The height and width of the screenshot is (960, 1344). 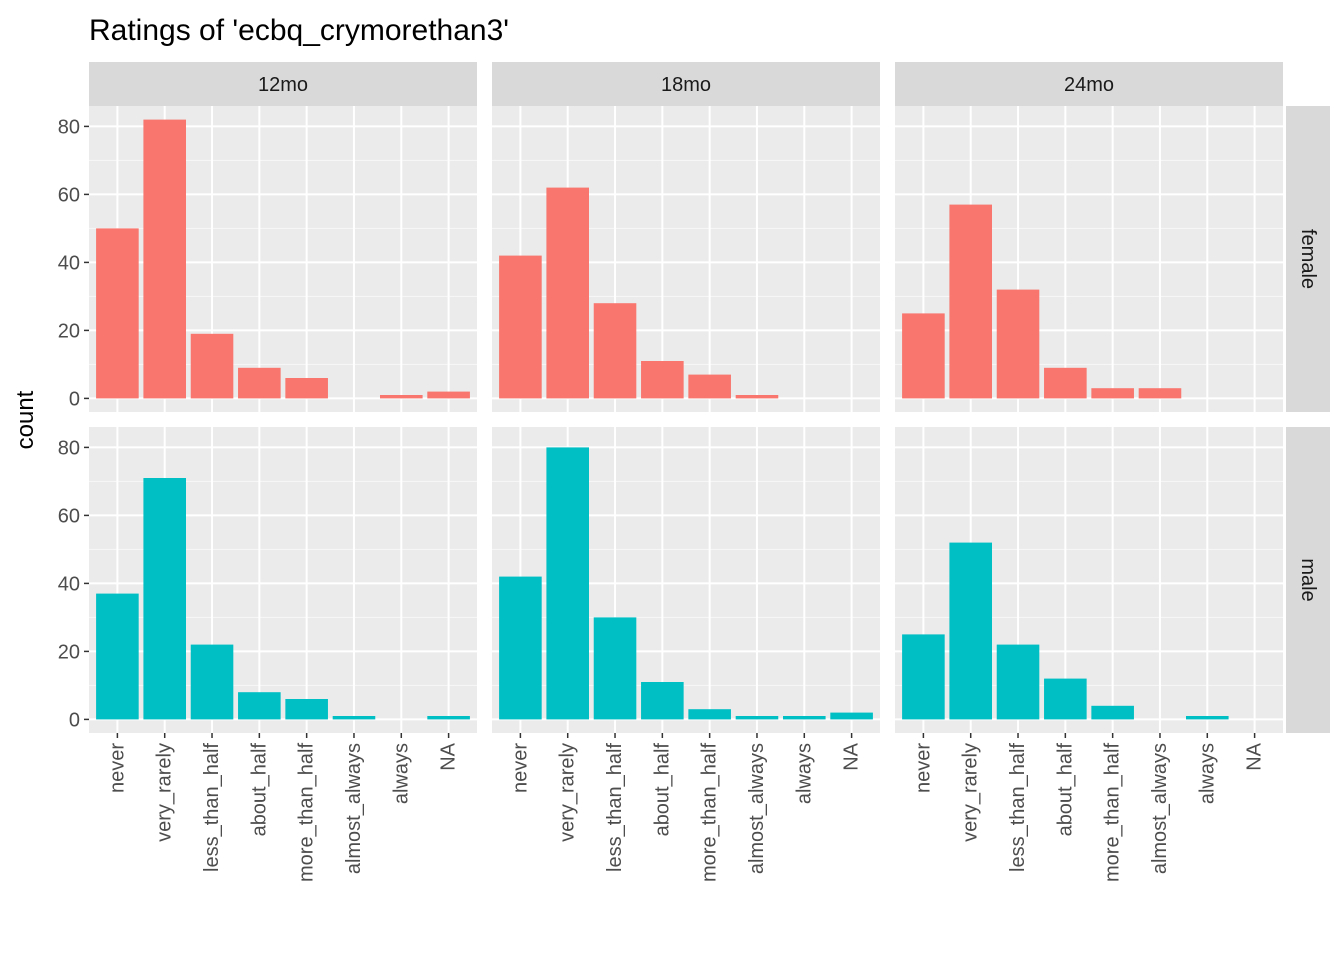 What do you see at coordinates (615, 351) in the screenshot?
I see `bar-female-18mo-less_than_half` at bounding box center [615, 351].